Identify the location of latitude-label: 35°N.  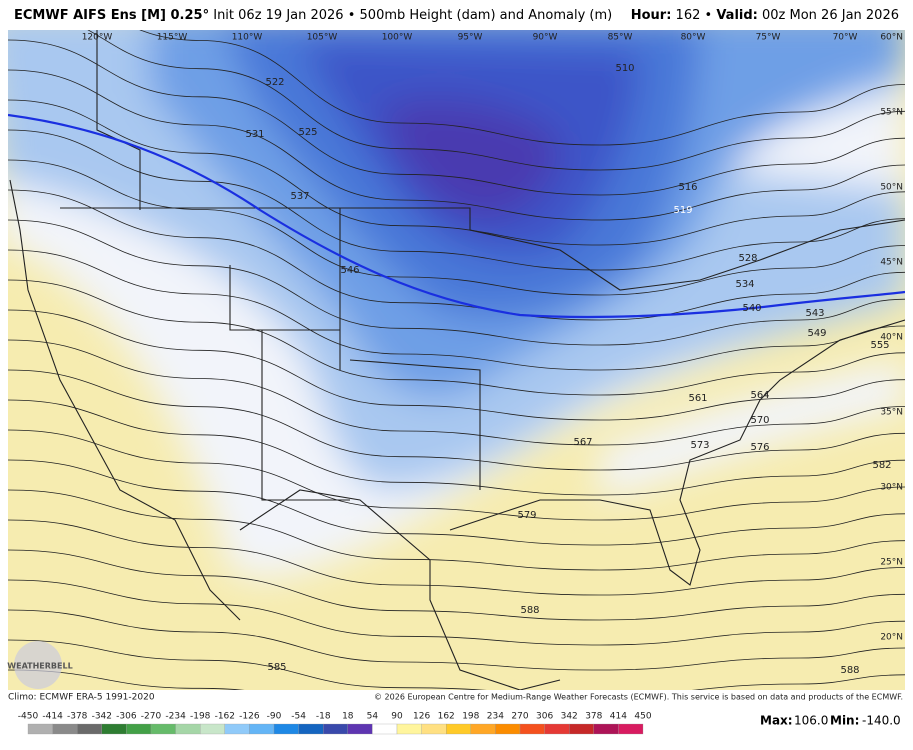
(891, 413).